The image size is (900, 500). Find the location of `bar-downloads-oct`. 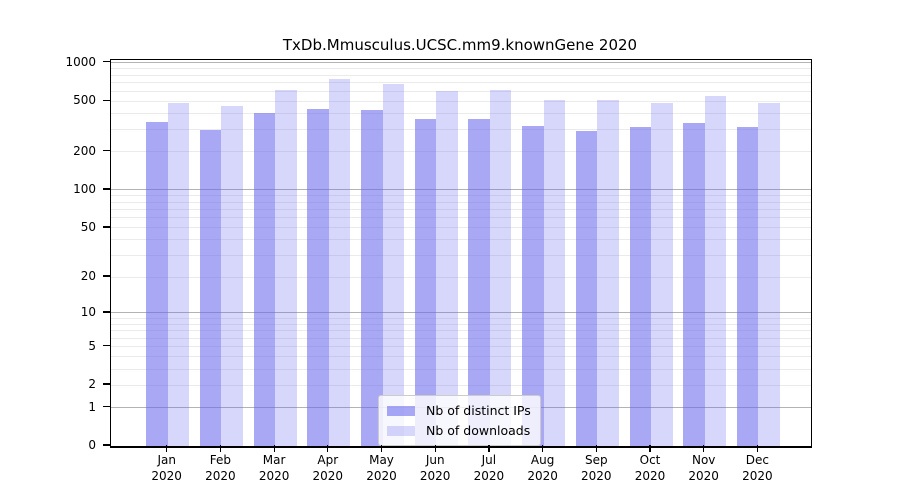

bar-downloads-oct is located at coordinates (662, 274).